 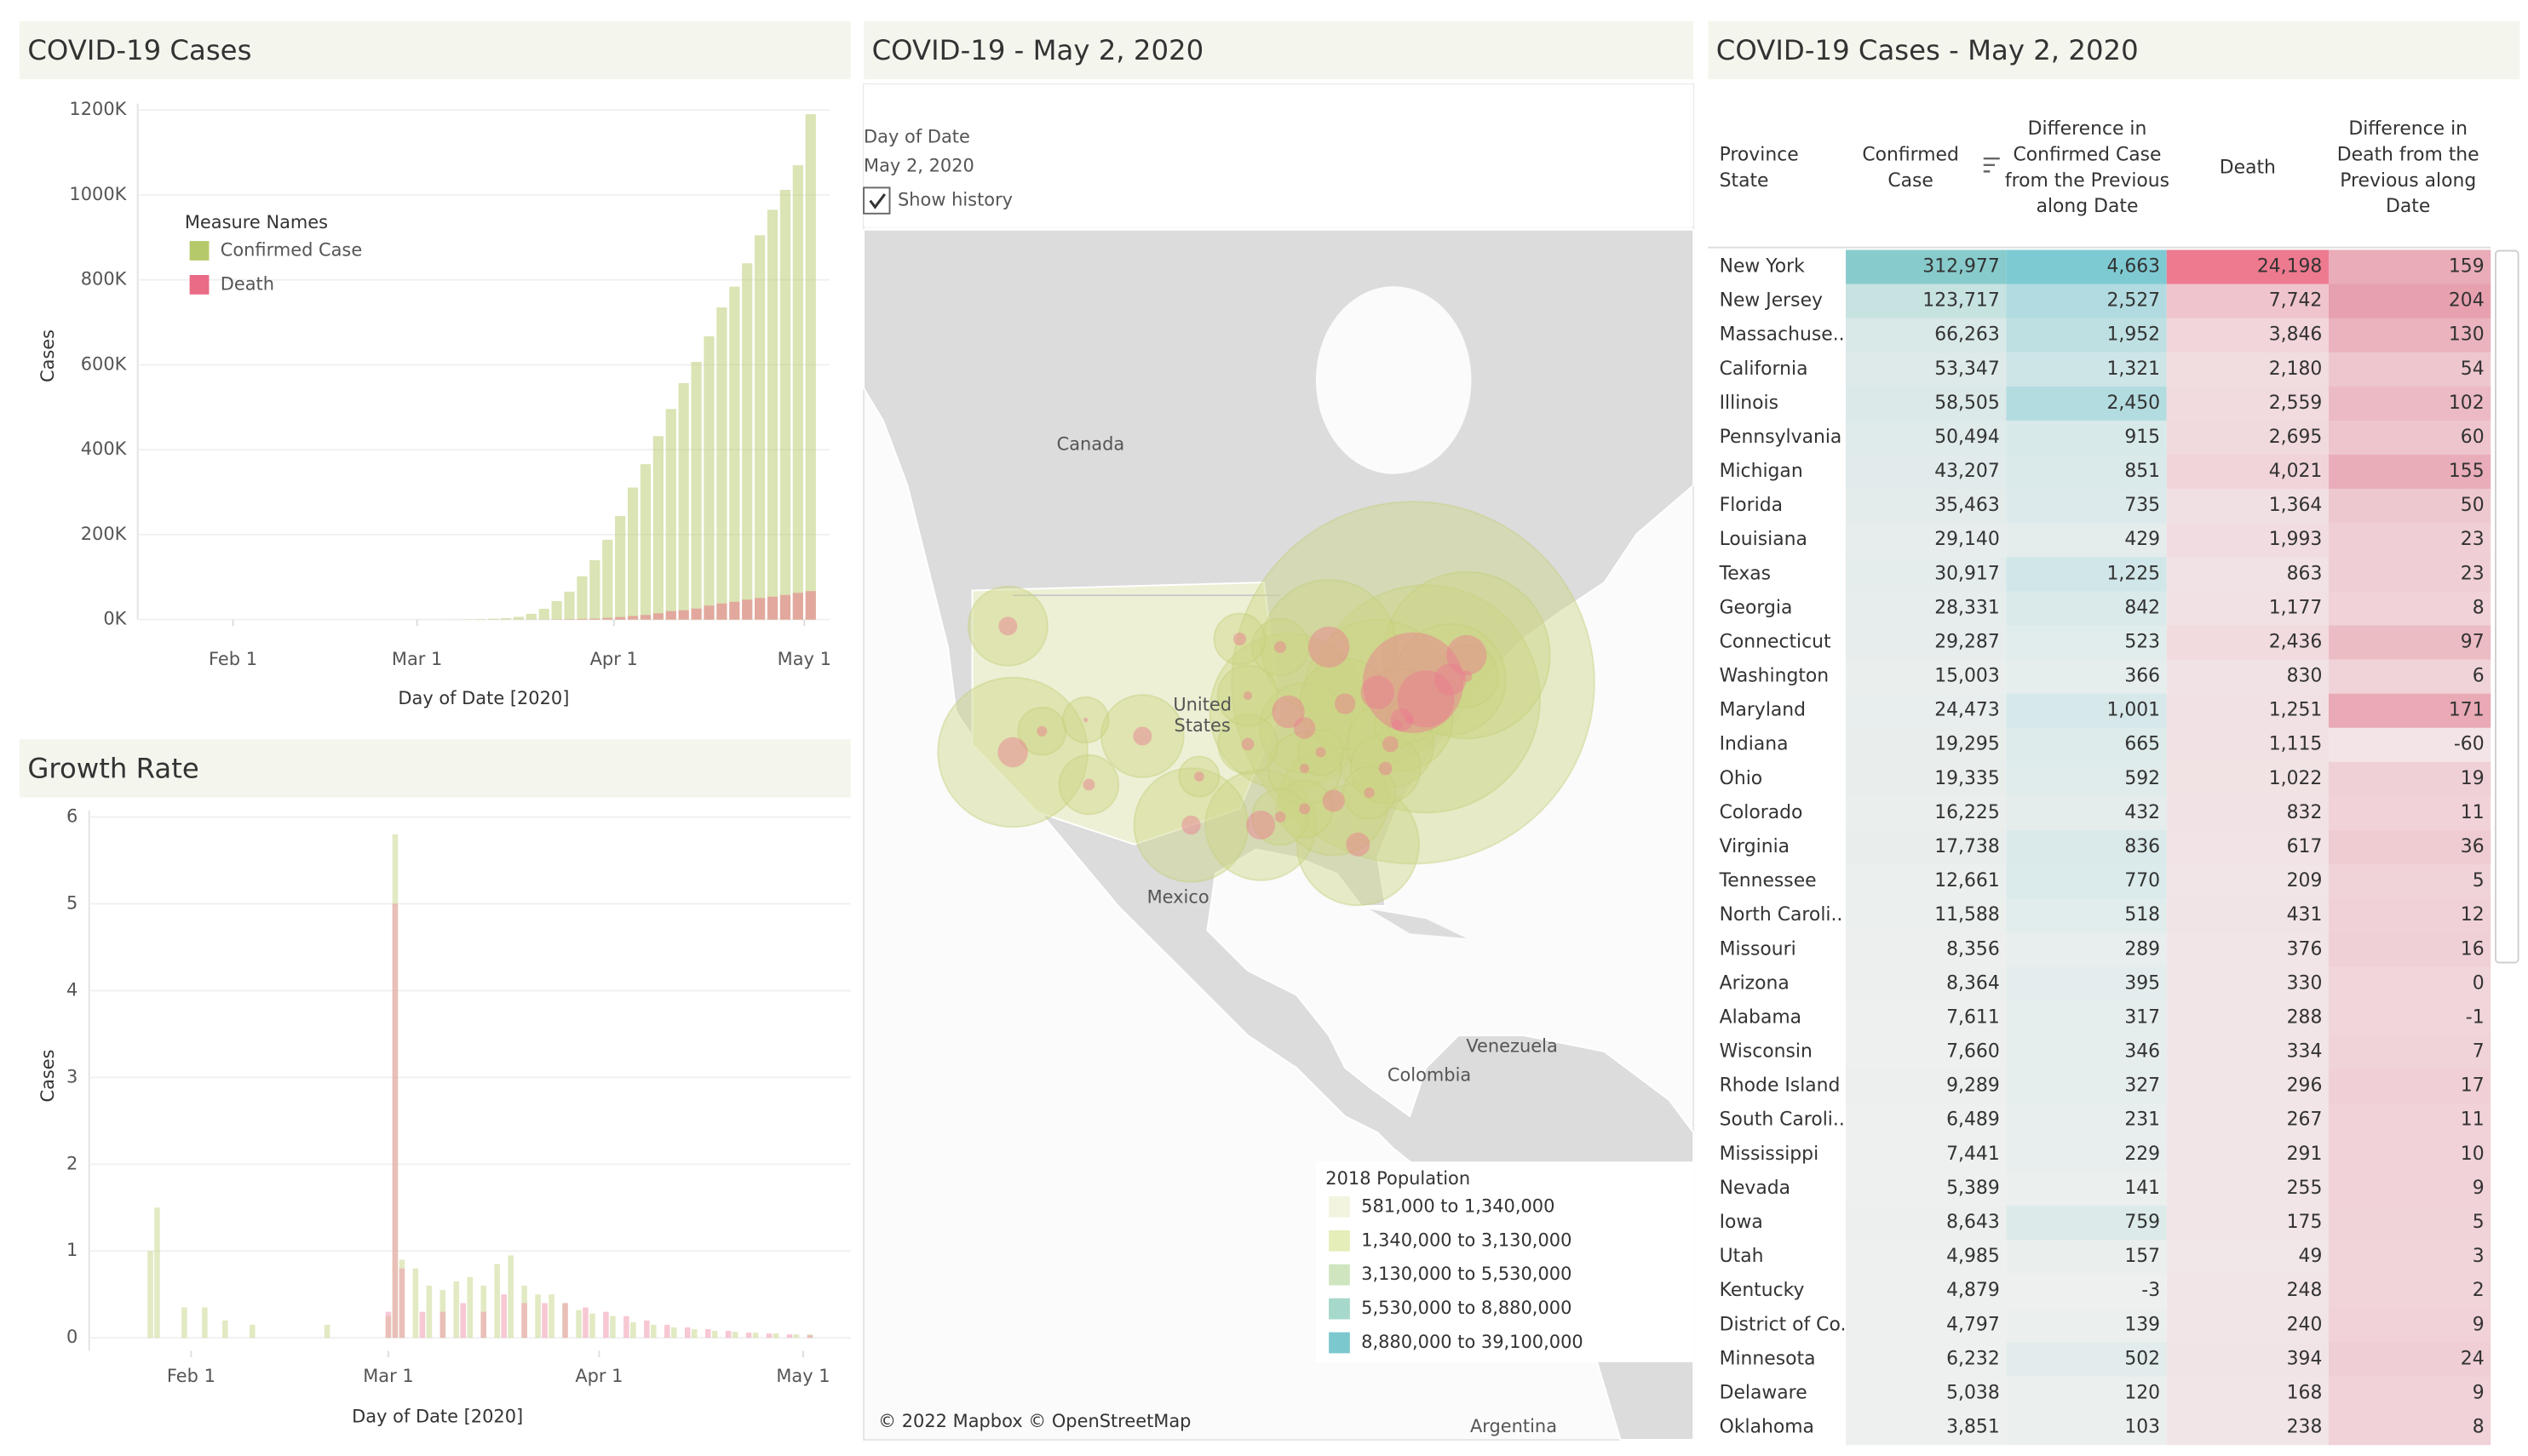 What do you see at coordinates (2305, 573) in the screenshot?
I see `cell: 863` at bounding box center [2305, 573].